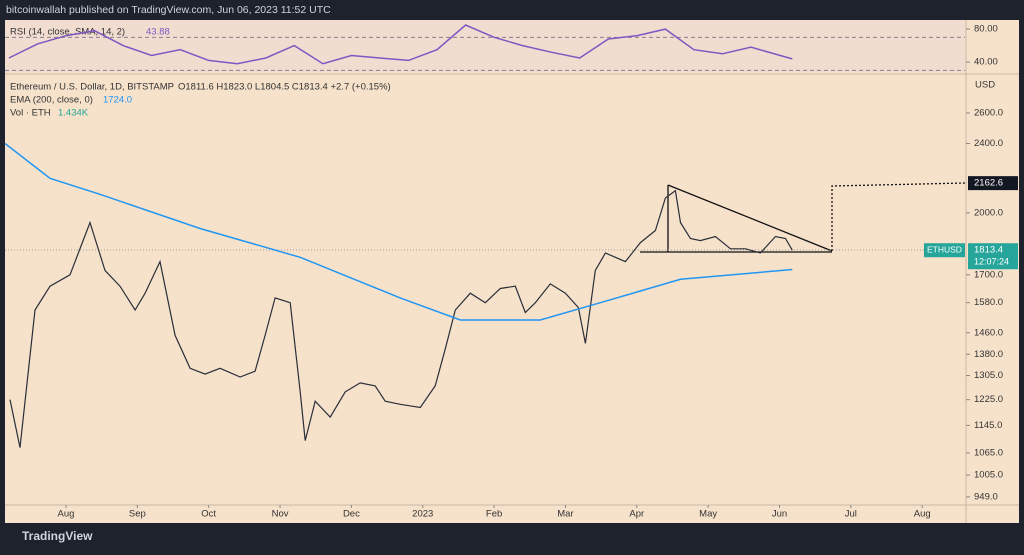 The height and width of the screenshot is (555, 1024). Describe the element at coordinates (400, 44) in the screenshot. I see `series-line` at that location.